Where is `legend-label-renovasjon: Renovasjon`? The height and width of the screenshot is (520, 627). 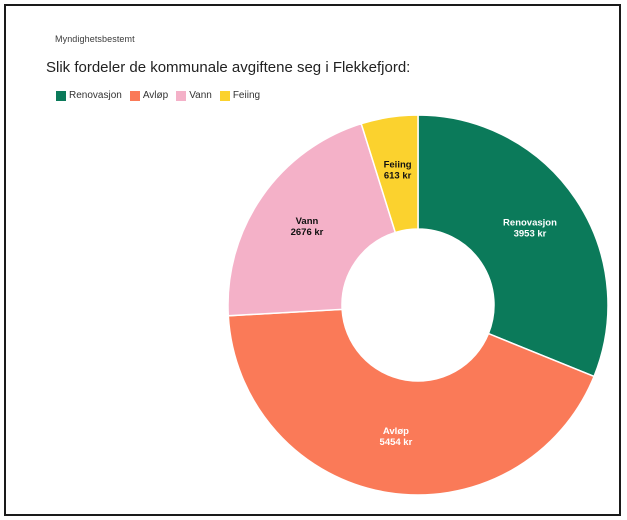
legend-label-renovasjon: Renovasjon is located at coordinates (95, 95).